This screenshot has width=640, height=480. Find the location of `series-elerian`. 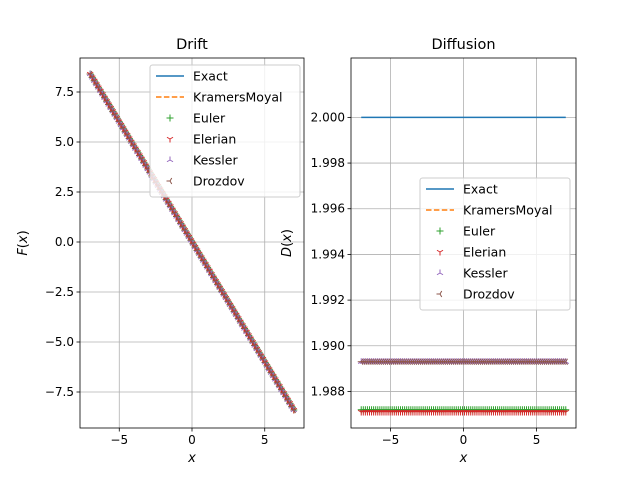

series-elerian is located at coordinates (463, 412).